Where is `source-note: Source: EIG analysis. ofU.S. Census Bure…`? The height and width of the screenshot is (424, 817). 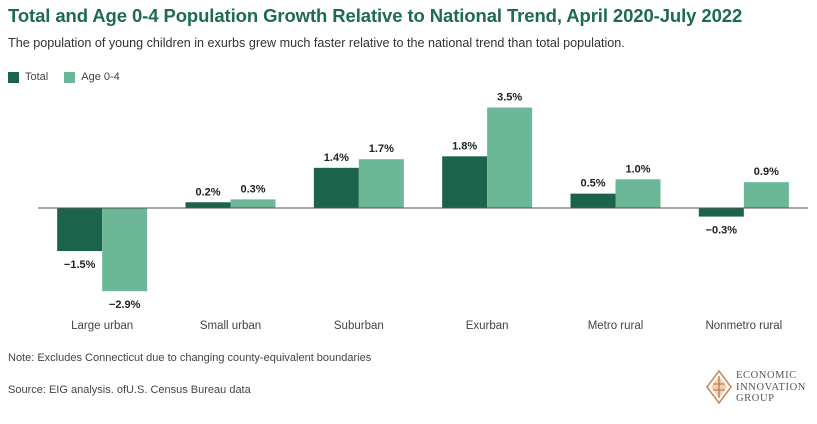
source-note: Source: EIG analysis. ofU.S. Census Bure… is located at coordinates (129, 390).